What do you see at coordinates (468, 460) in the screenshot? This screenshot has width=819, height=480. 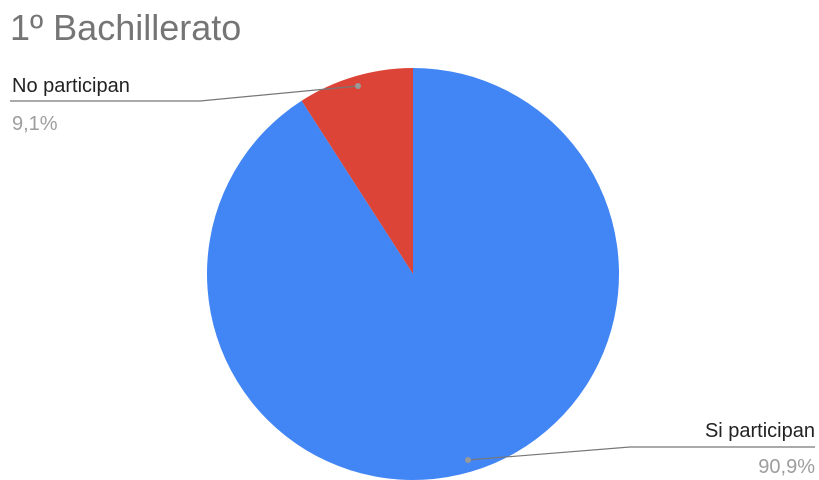 I see `leader-dot-si-participan` at bounding box center [468, 460].